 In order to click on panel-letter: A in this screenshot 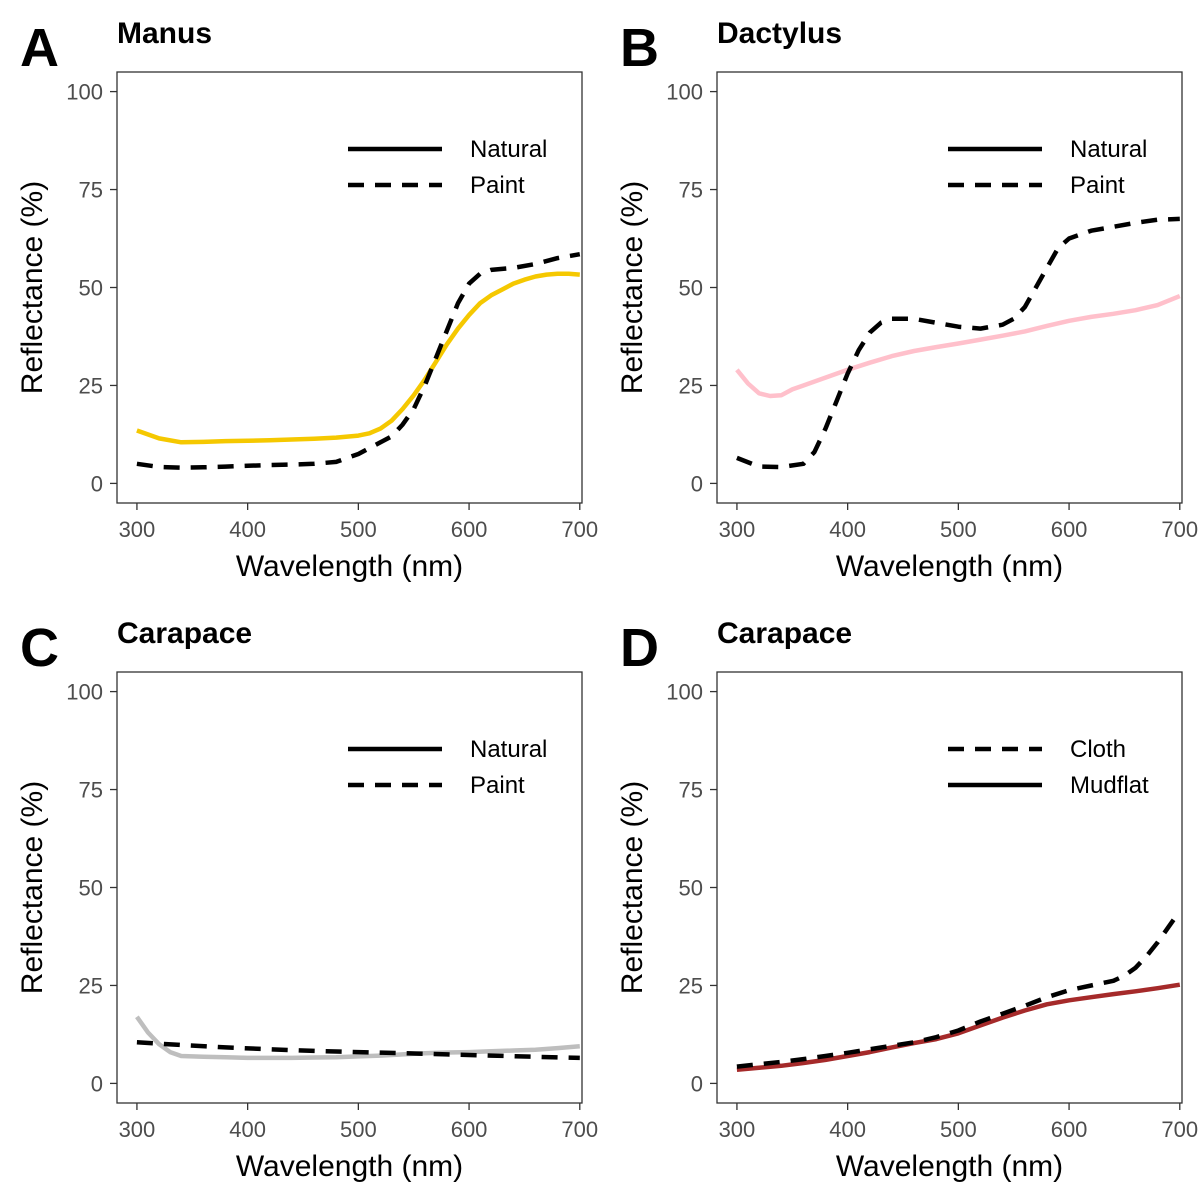, I will do `click(39, 48)`.